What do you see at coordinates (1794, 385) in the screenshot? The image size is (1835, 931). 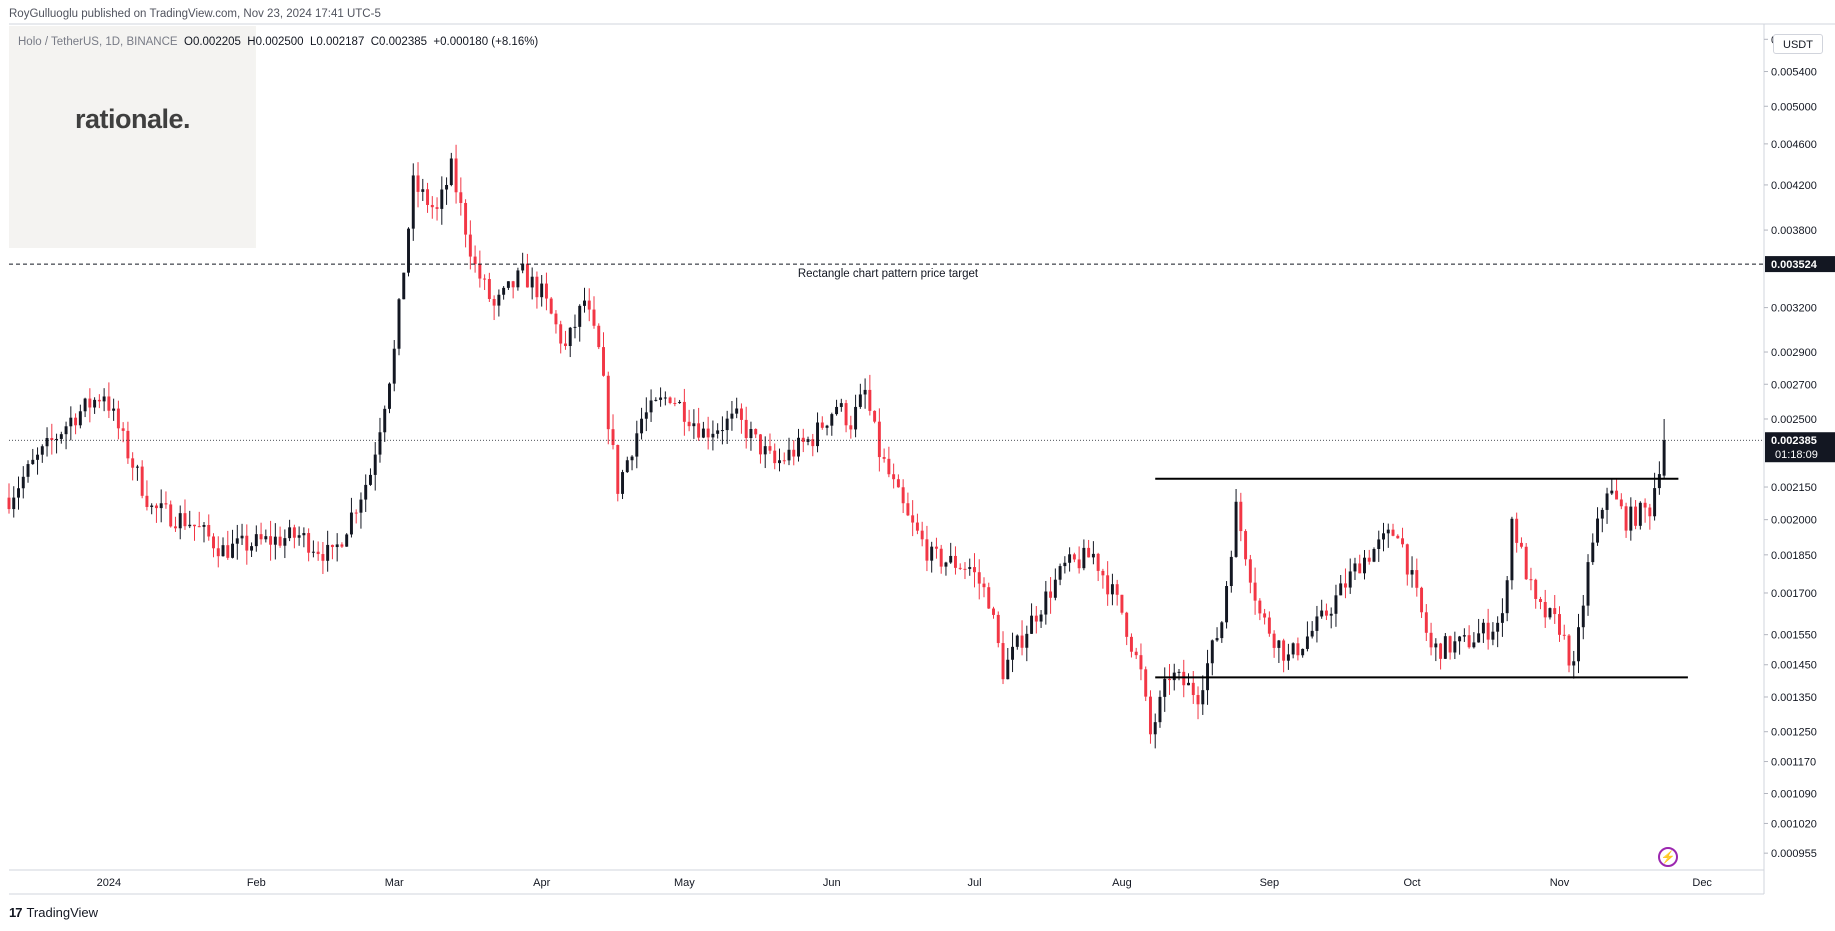 I see `price-tick-label: 0.002700` at bounding box center [1794, 385].